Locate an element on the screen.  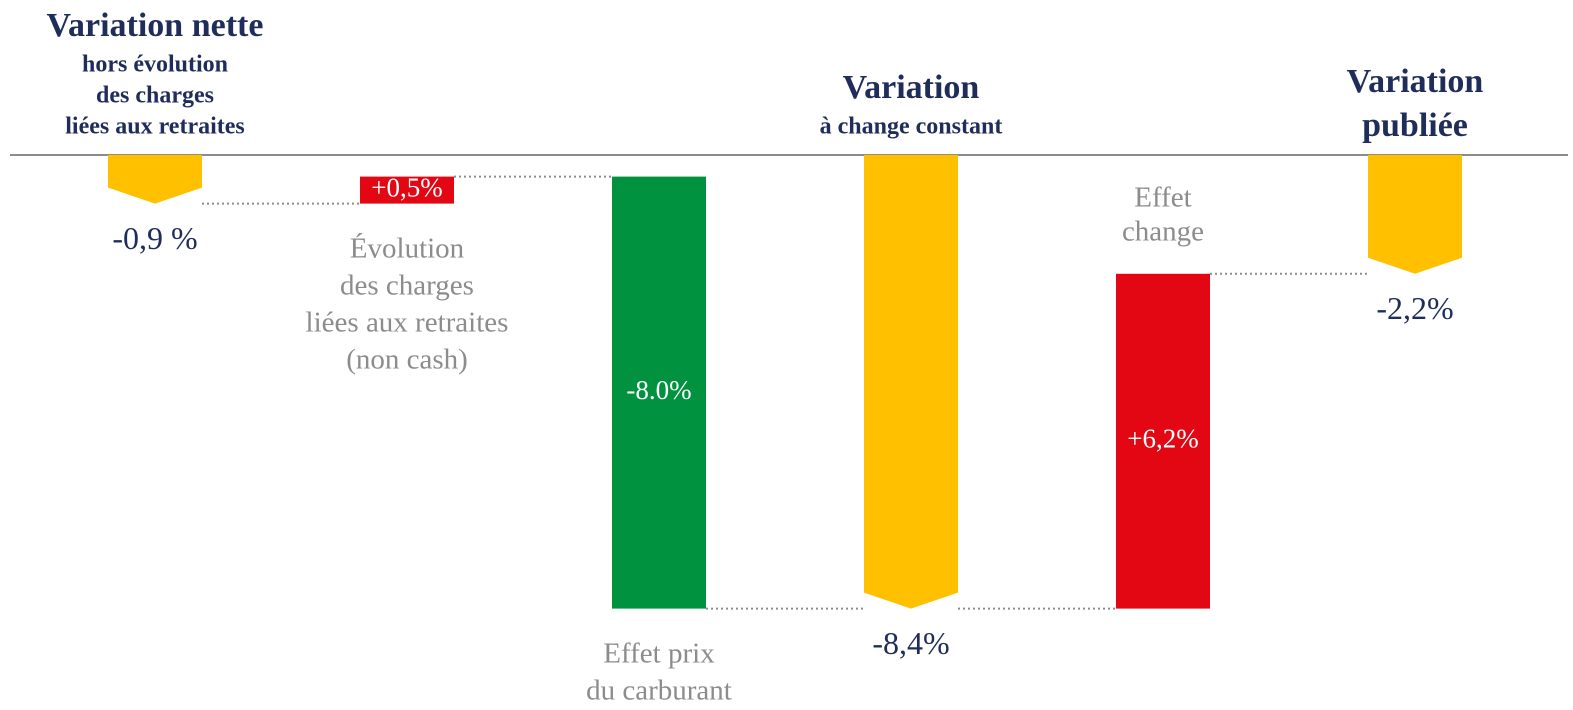
category-label: change is located at coordinates (1163, 231).